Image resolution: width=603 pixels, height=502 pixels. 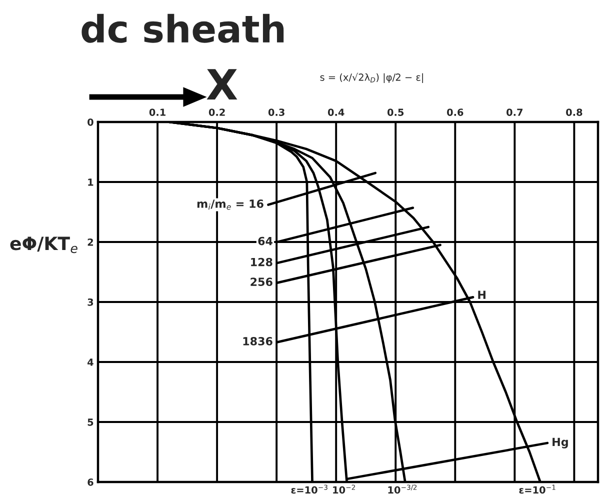 I want to click on series-label: ε=10$^{−1}$, so click(x=537, y=489).